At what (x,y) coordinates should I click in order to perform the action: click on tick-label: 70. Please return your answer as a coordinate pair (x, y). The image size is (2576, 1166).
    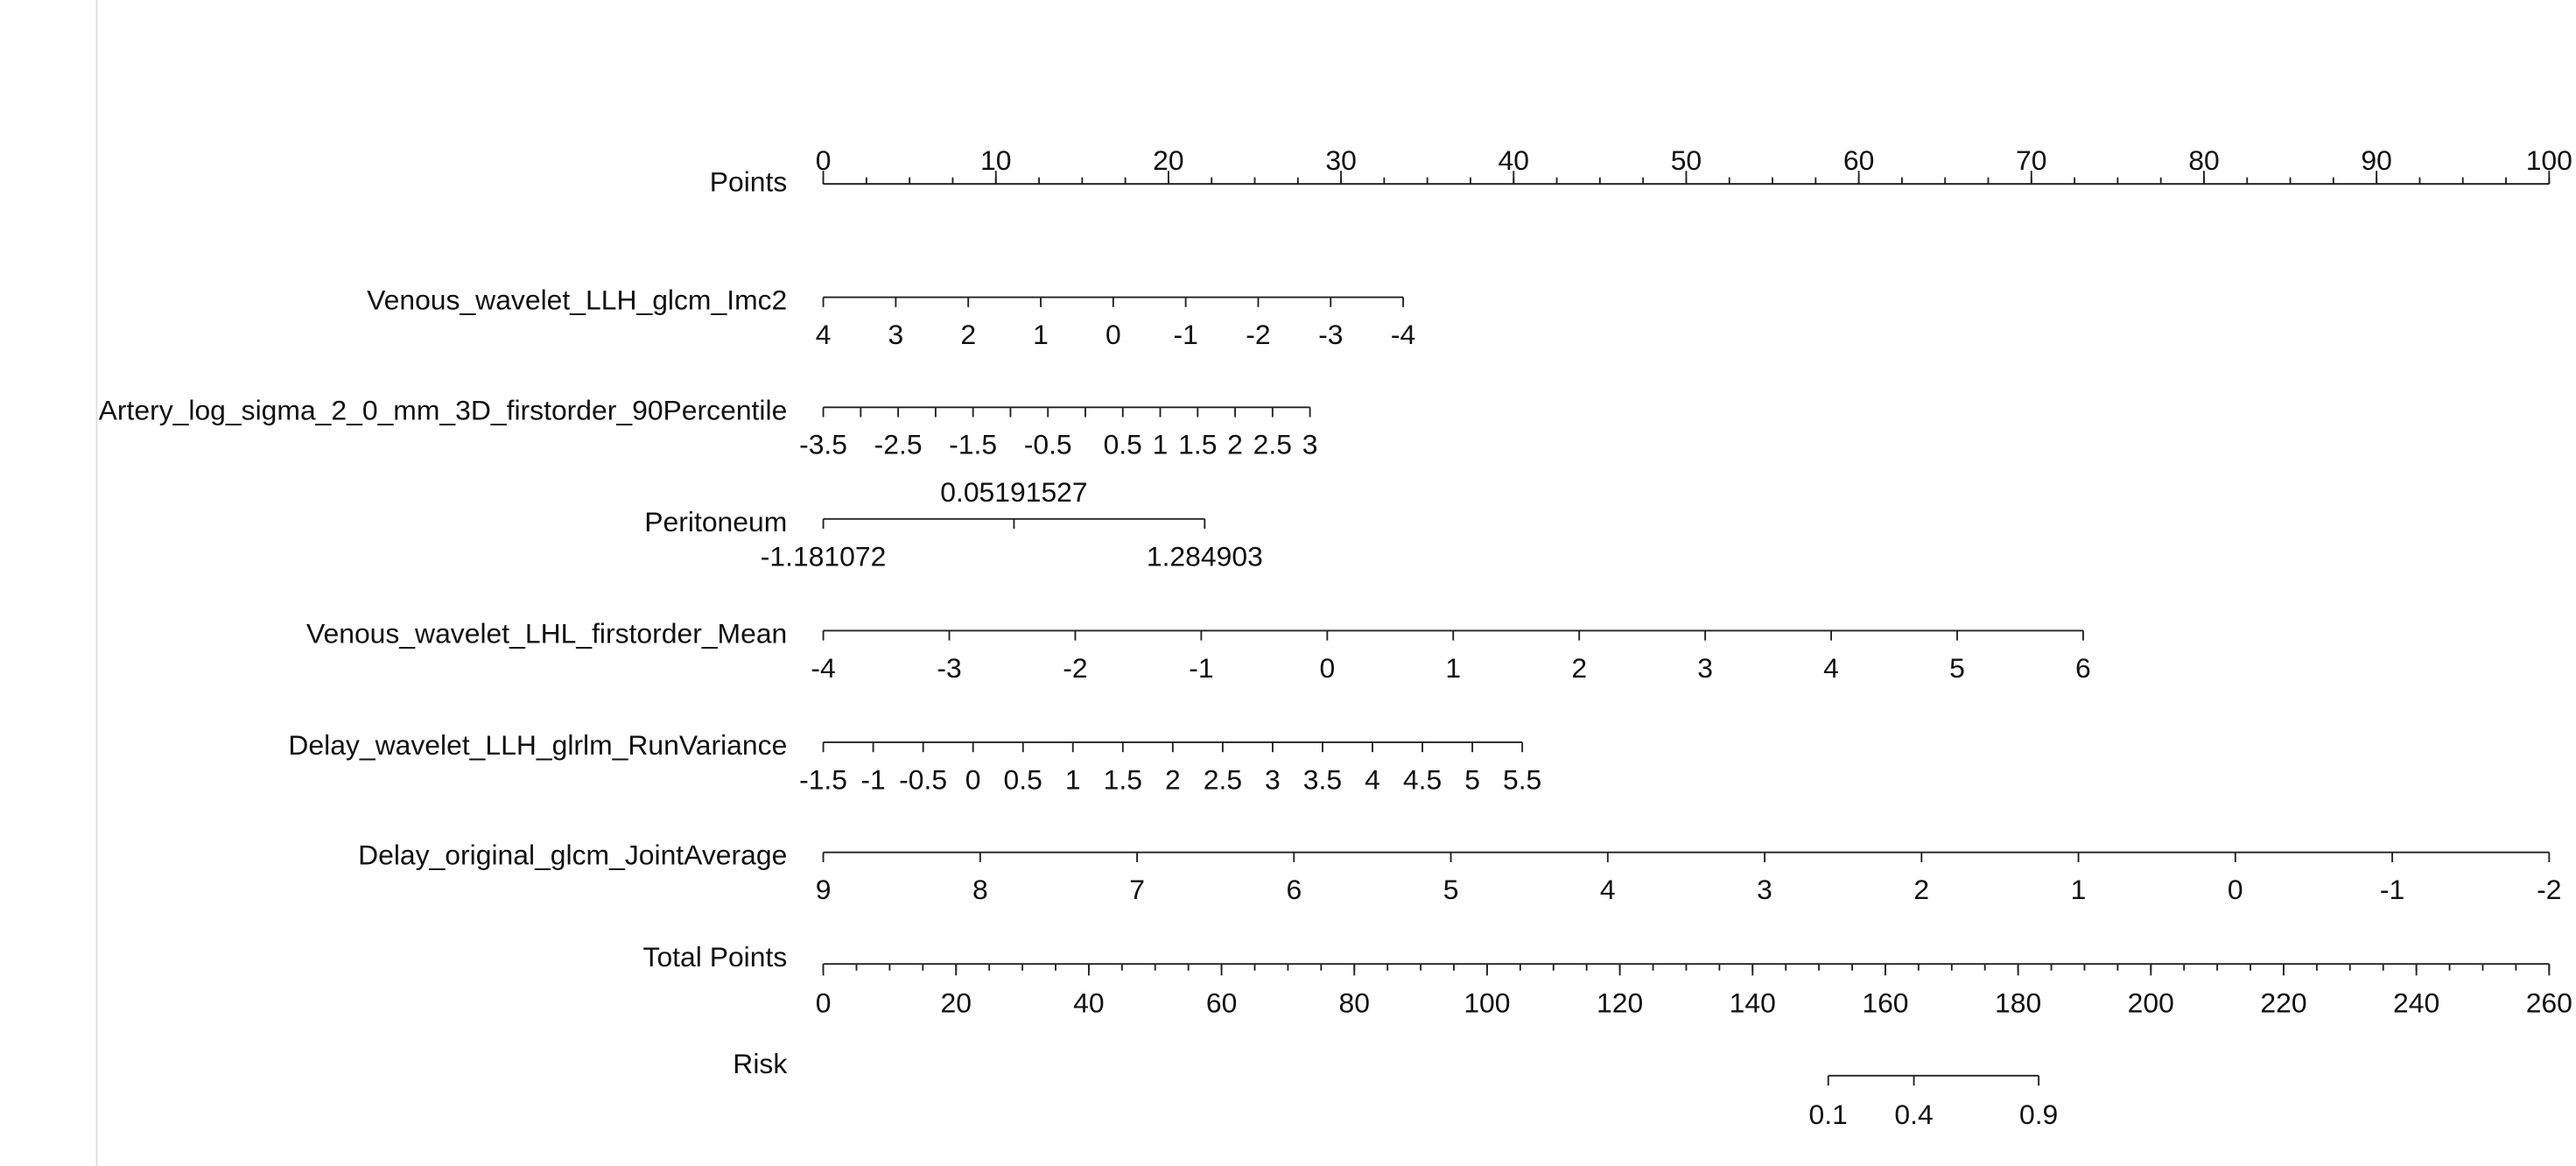
    Looking at the image, I should click on (2031, 160).